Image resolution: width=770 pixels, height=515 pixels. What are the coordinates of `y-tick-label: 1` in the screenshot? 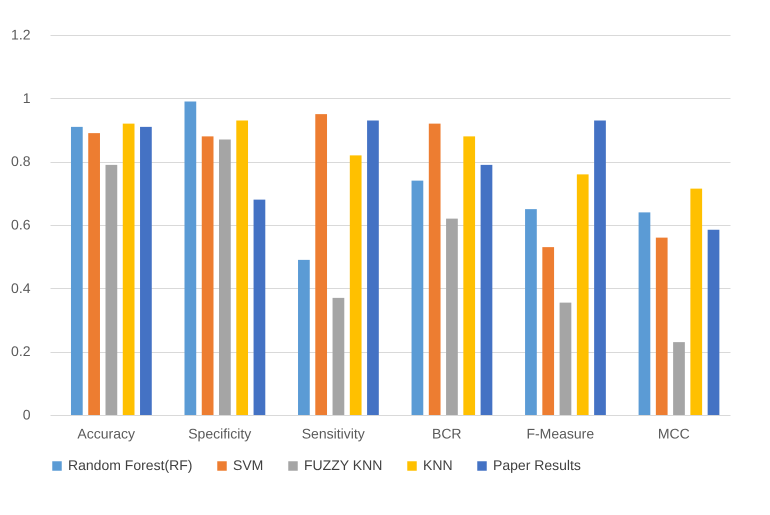 It's located at (26, 98).